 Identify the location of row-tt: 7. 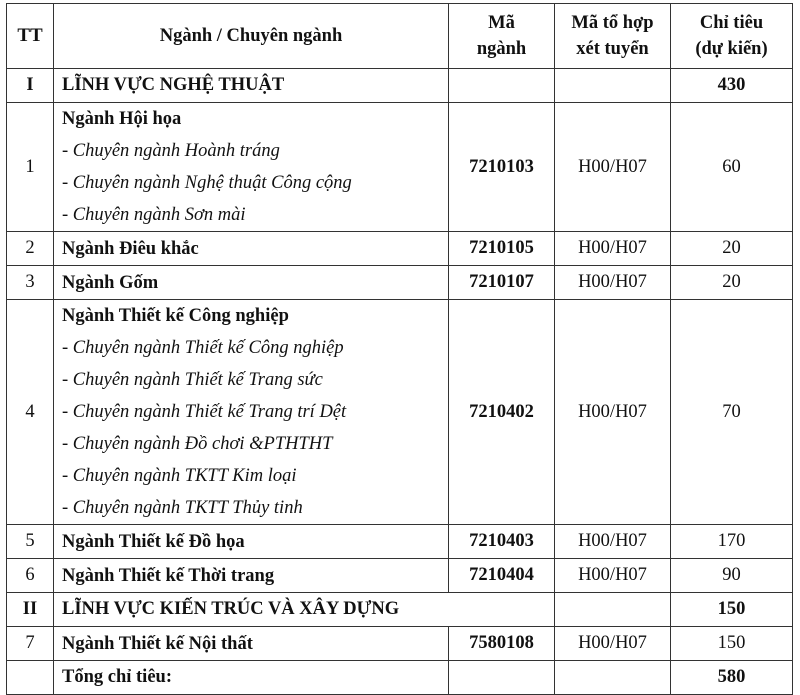
(30, 643).